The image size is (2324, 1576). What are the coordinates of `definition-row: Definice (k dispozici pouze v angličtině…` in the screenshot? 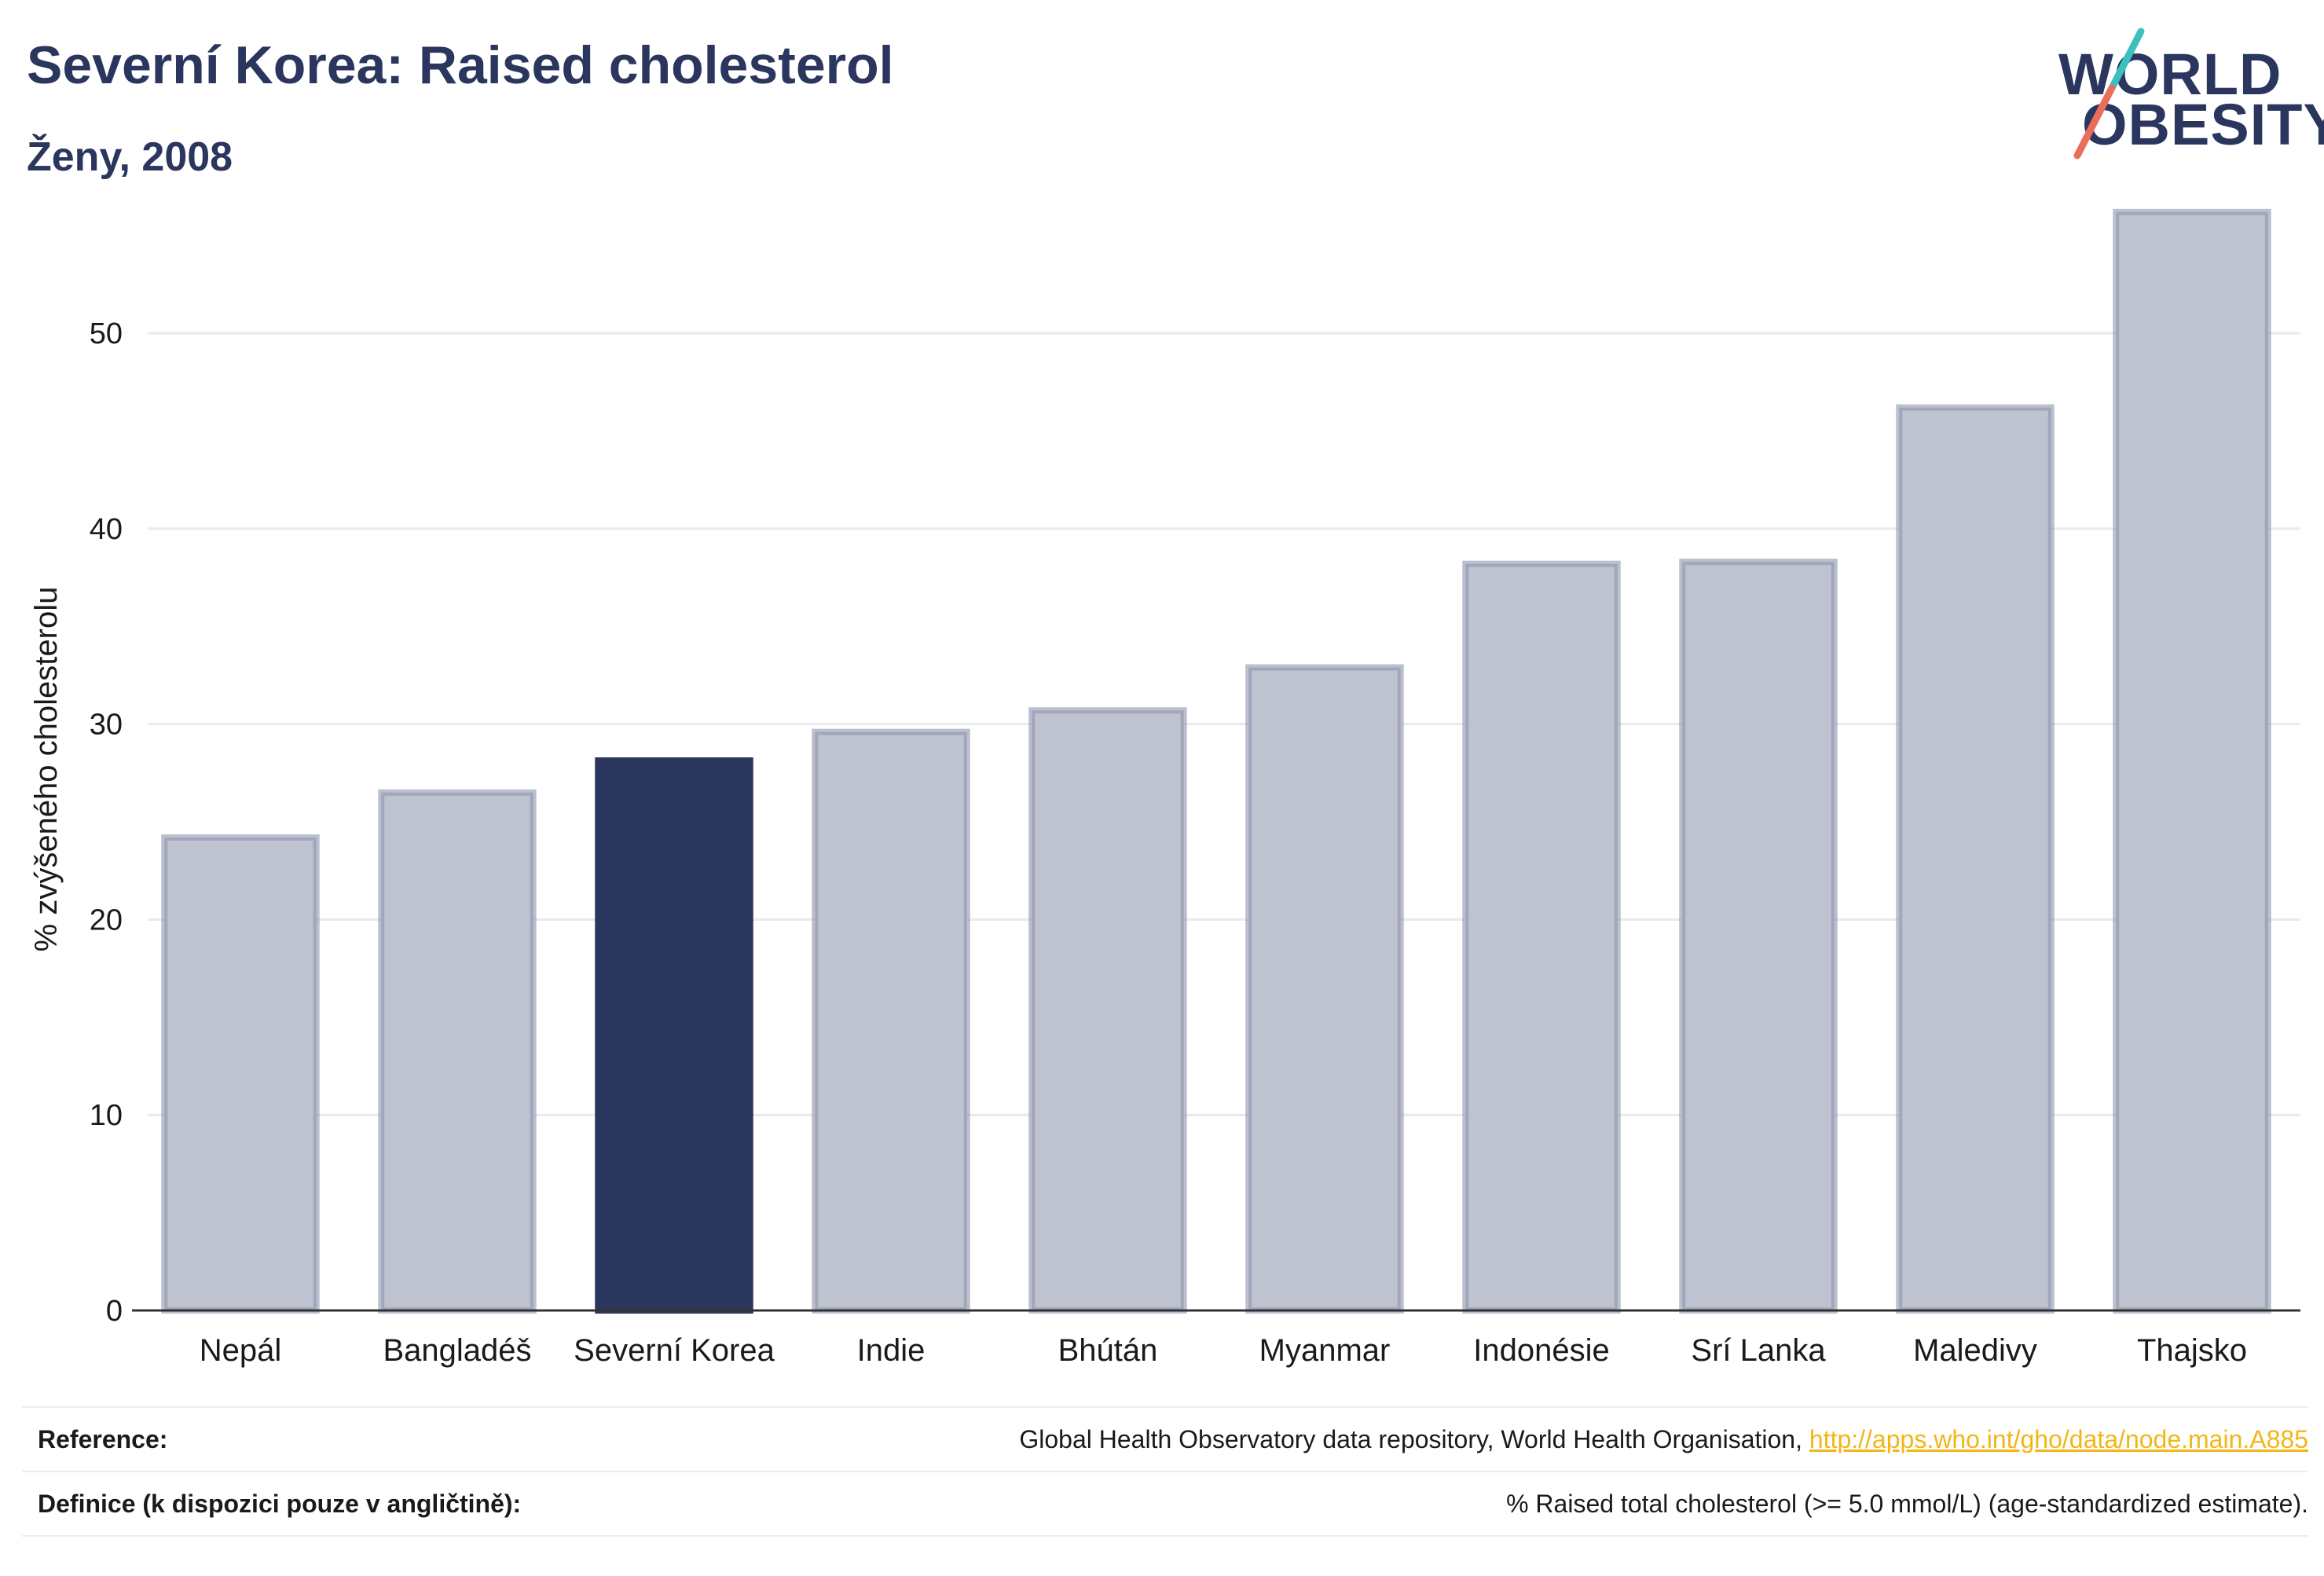 It's located at (1165, 1504).